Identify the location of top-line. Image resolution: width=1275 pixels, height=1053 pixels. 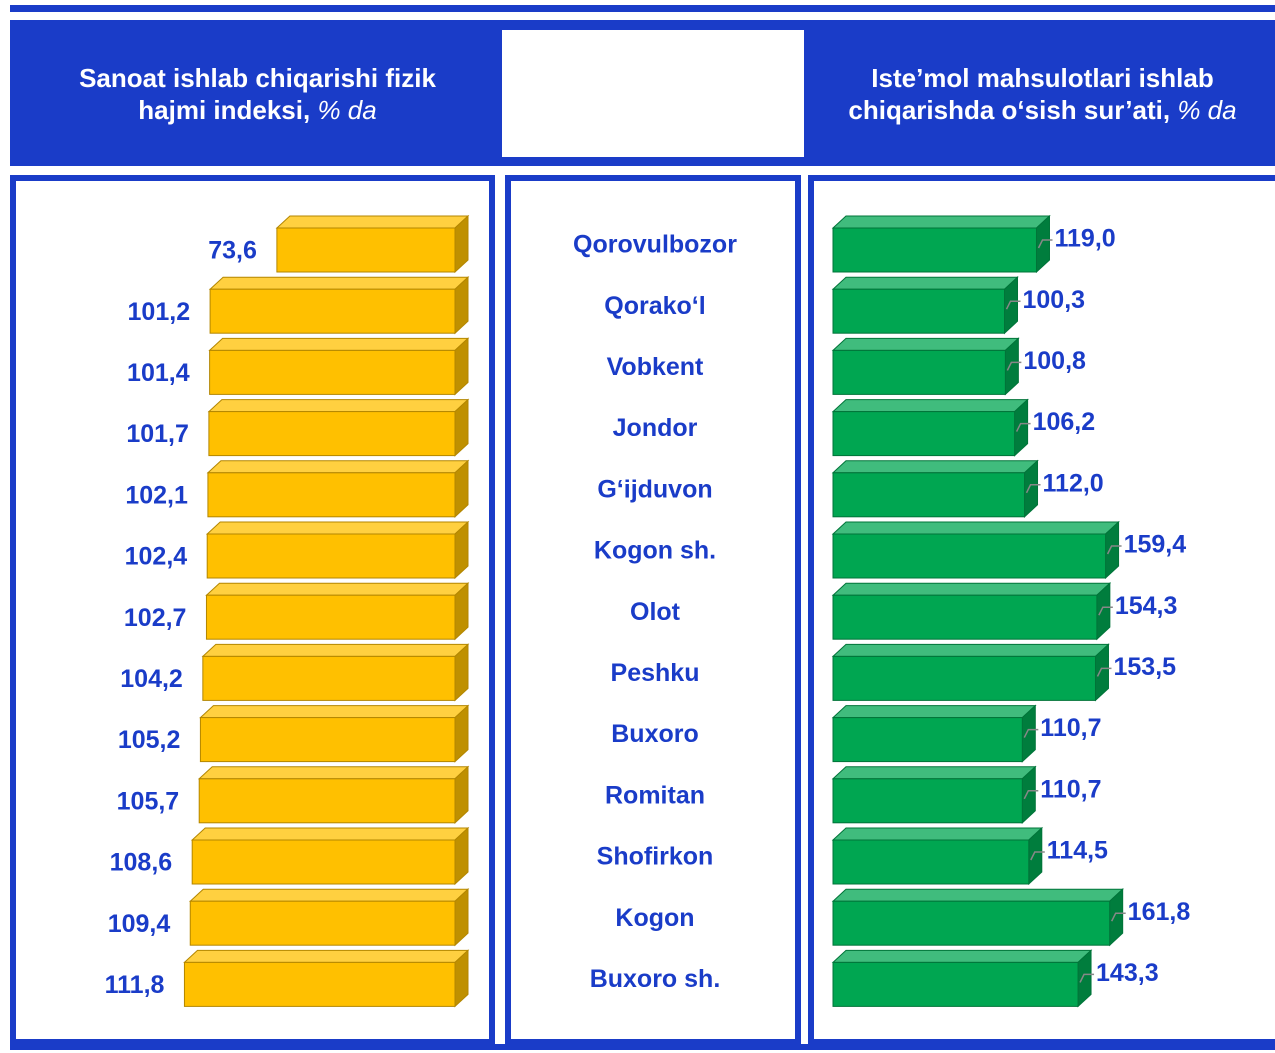
(642, 8).